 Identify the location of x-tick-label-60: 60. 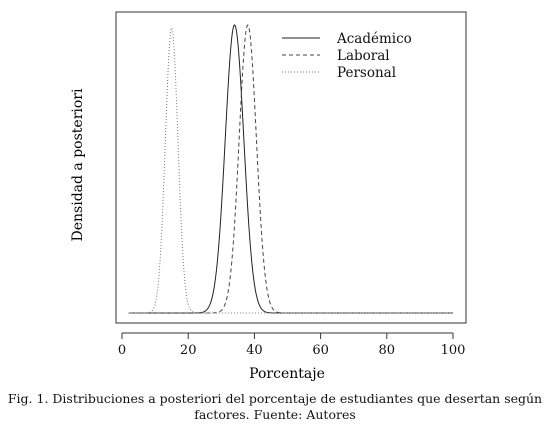
(320, 350).